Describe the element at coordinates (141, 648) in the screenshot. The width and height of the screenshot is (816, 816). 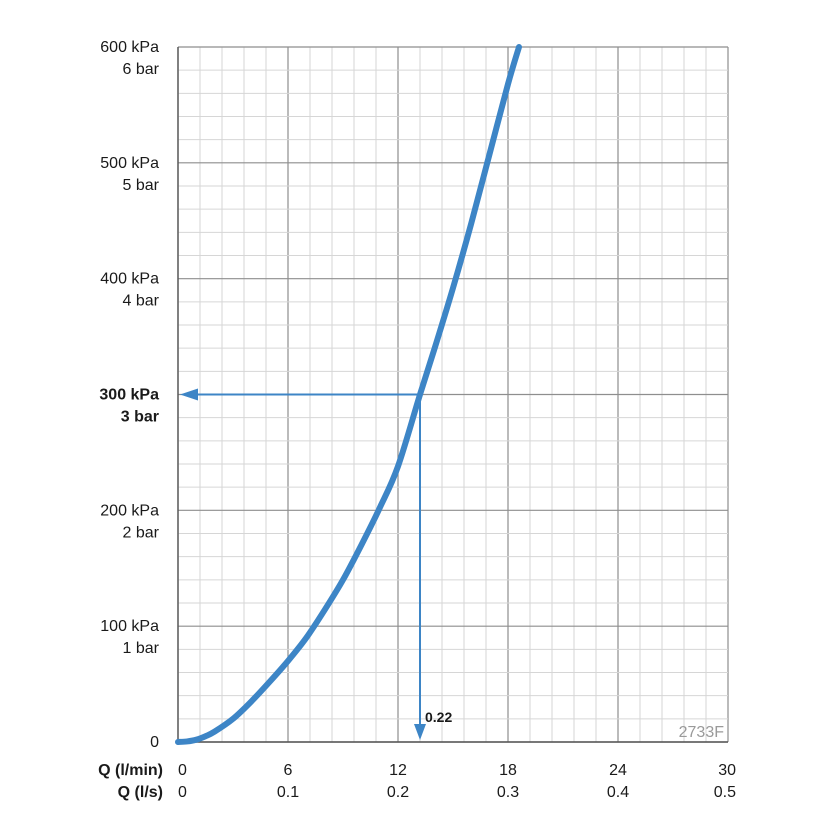
I see `y-tick-label-bar: 1 bar` at that location.